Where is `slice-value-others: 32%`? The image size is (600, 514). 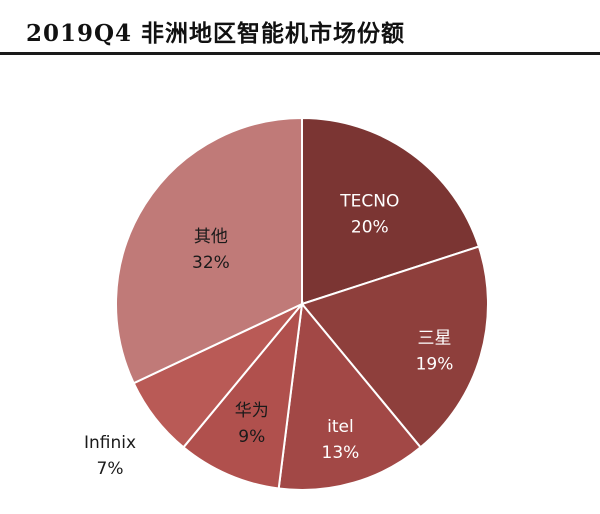
slice-value-others: 32% is located at coordinates (211, 263).